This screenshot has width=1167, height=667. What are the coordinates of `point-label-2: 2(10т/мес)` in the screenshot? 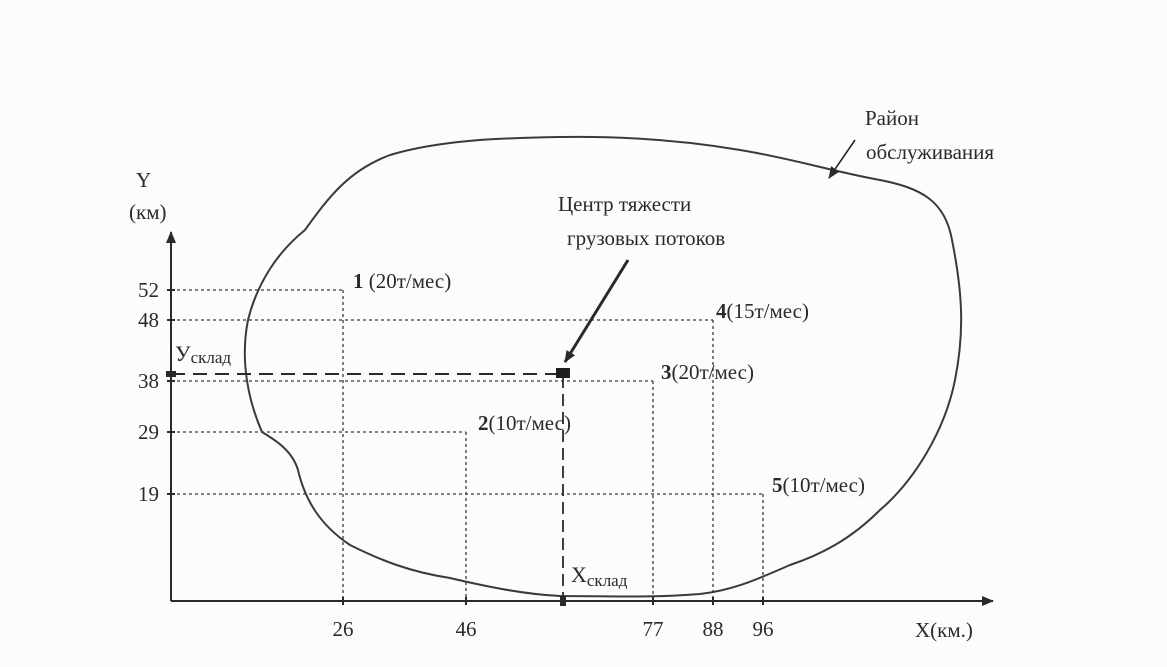 It's located at (524, 423).